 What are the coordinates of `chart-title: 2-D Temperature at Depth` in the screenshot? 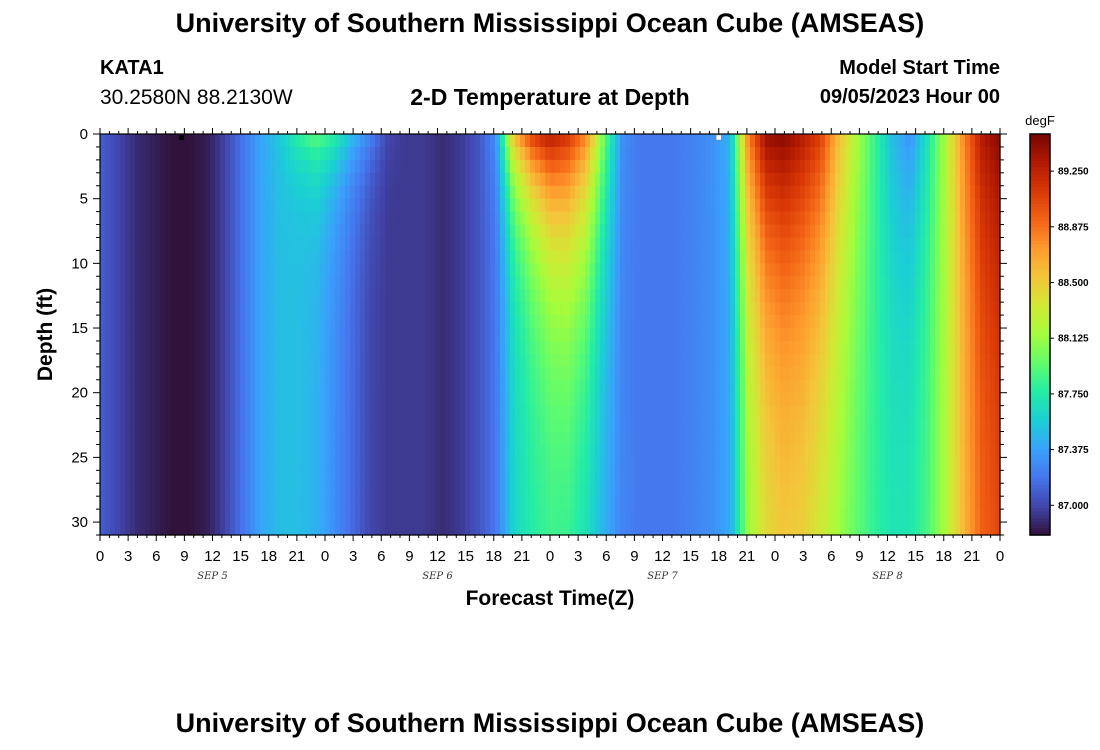 It's located at (550, 97).